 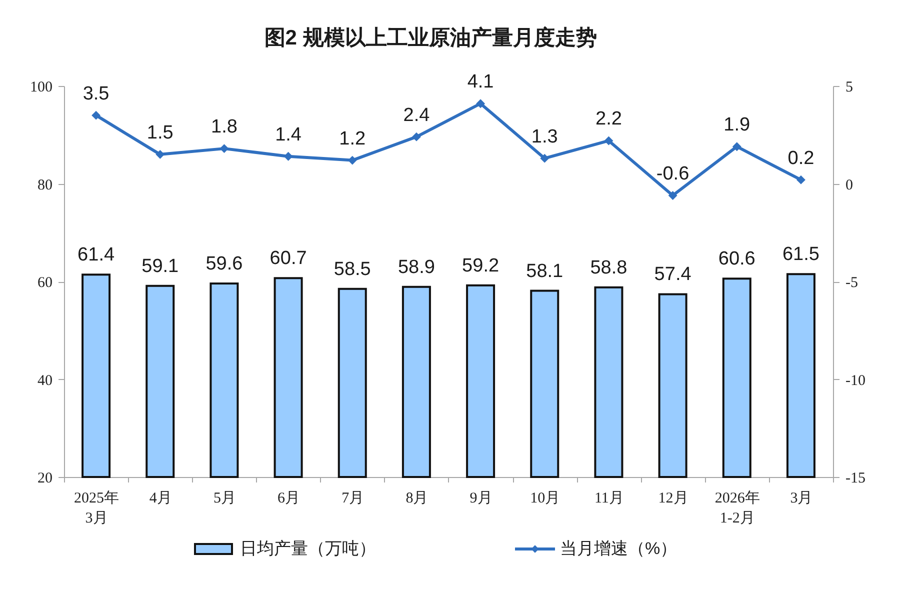 I want to click on x-tick-label: 4月, so click(x=160, y=498).